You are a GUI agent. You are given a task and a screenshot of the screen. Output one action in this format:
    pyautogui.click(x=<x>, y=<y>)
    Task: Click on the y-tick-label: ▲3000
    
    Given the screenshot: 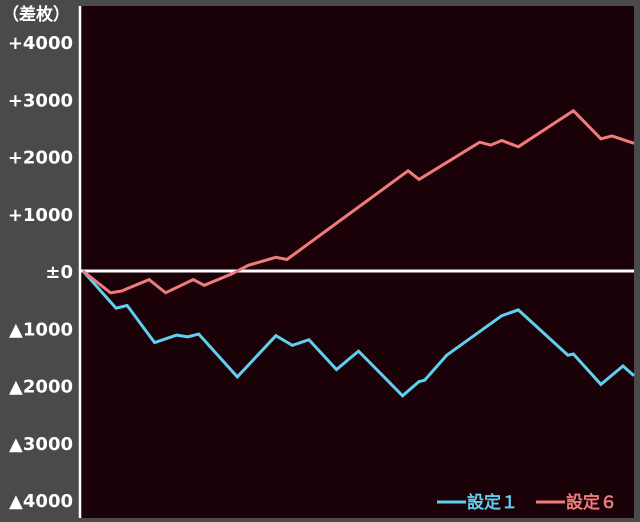 What is the action you would take?
    pyautogui.click(x=41, y=444)
    